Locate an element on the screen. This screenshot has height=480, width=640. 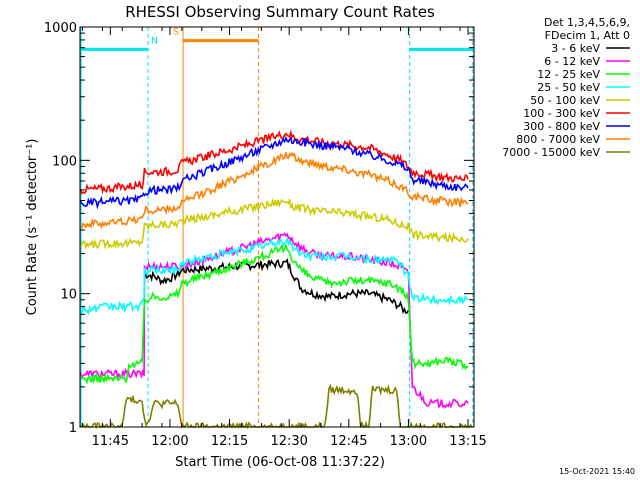
legend-header-line-1: Det 1,3,4,5,6,9, is located at coordinates (587, 22).